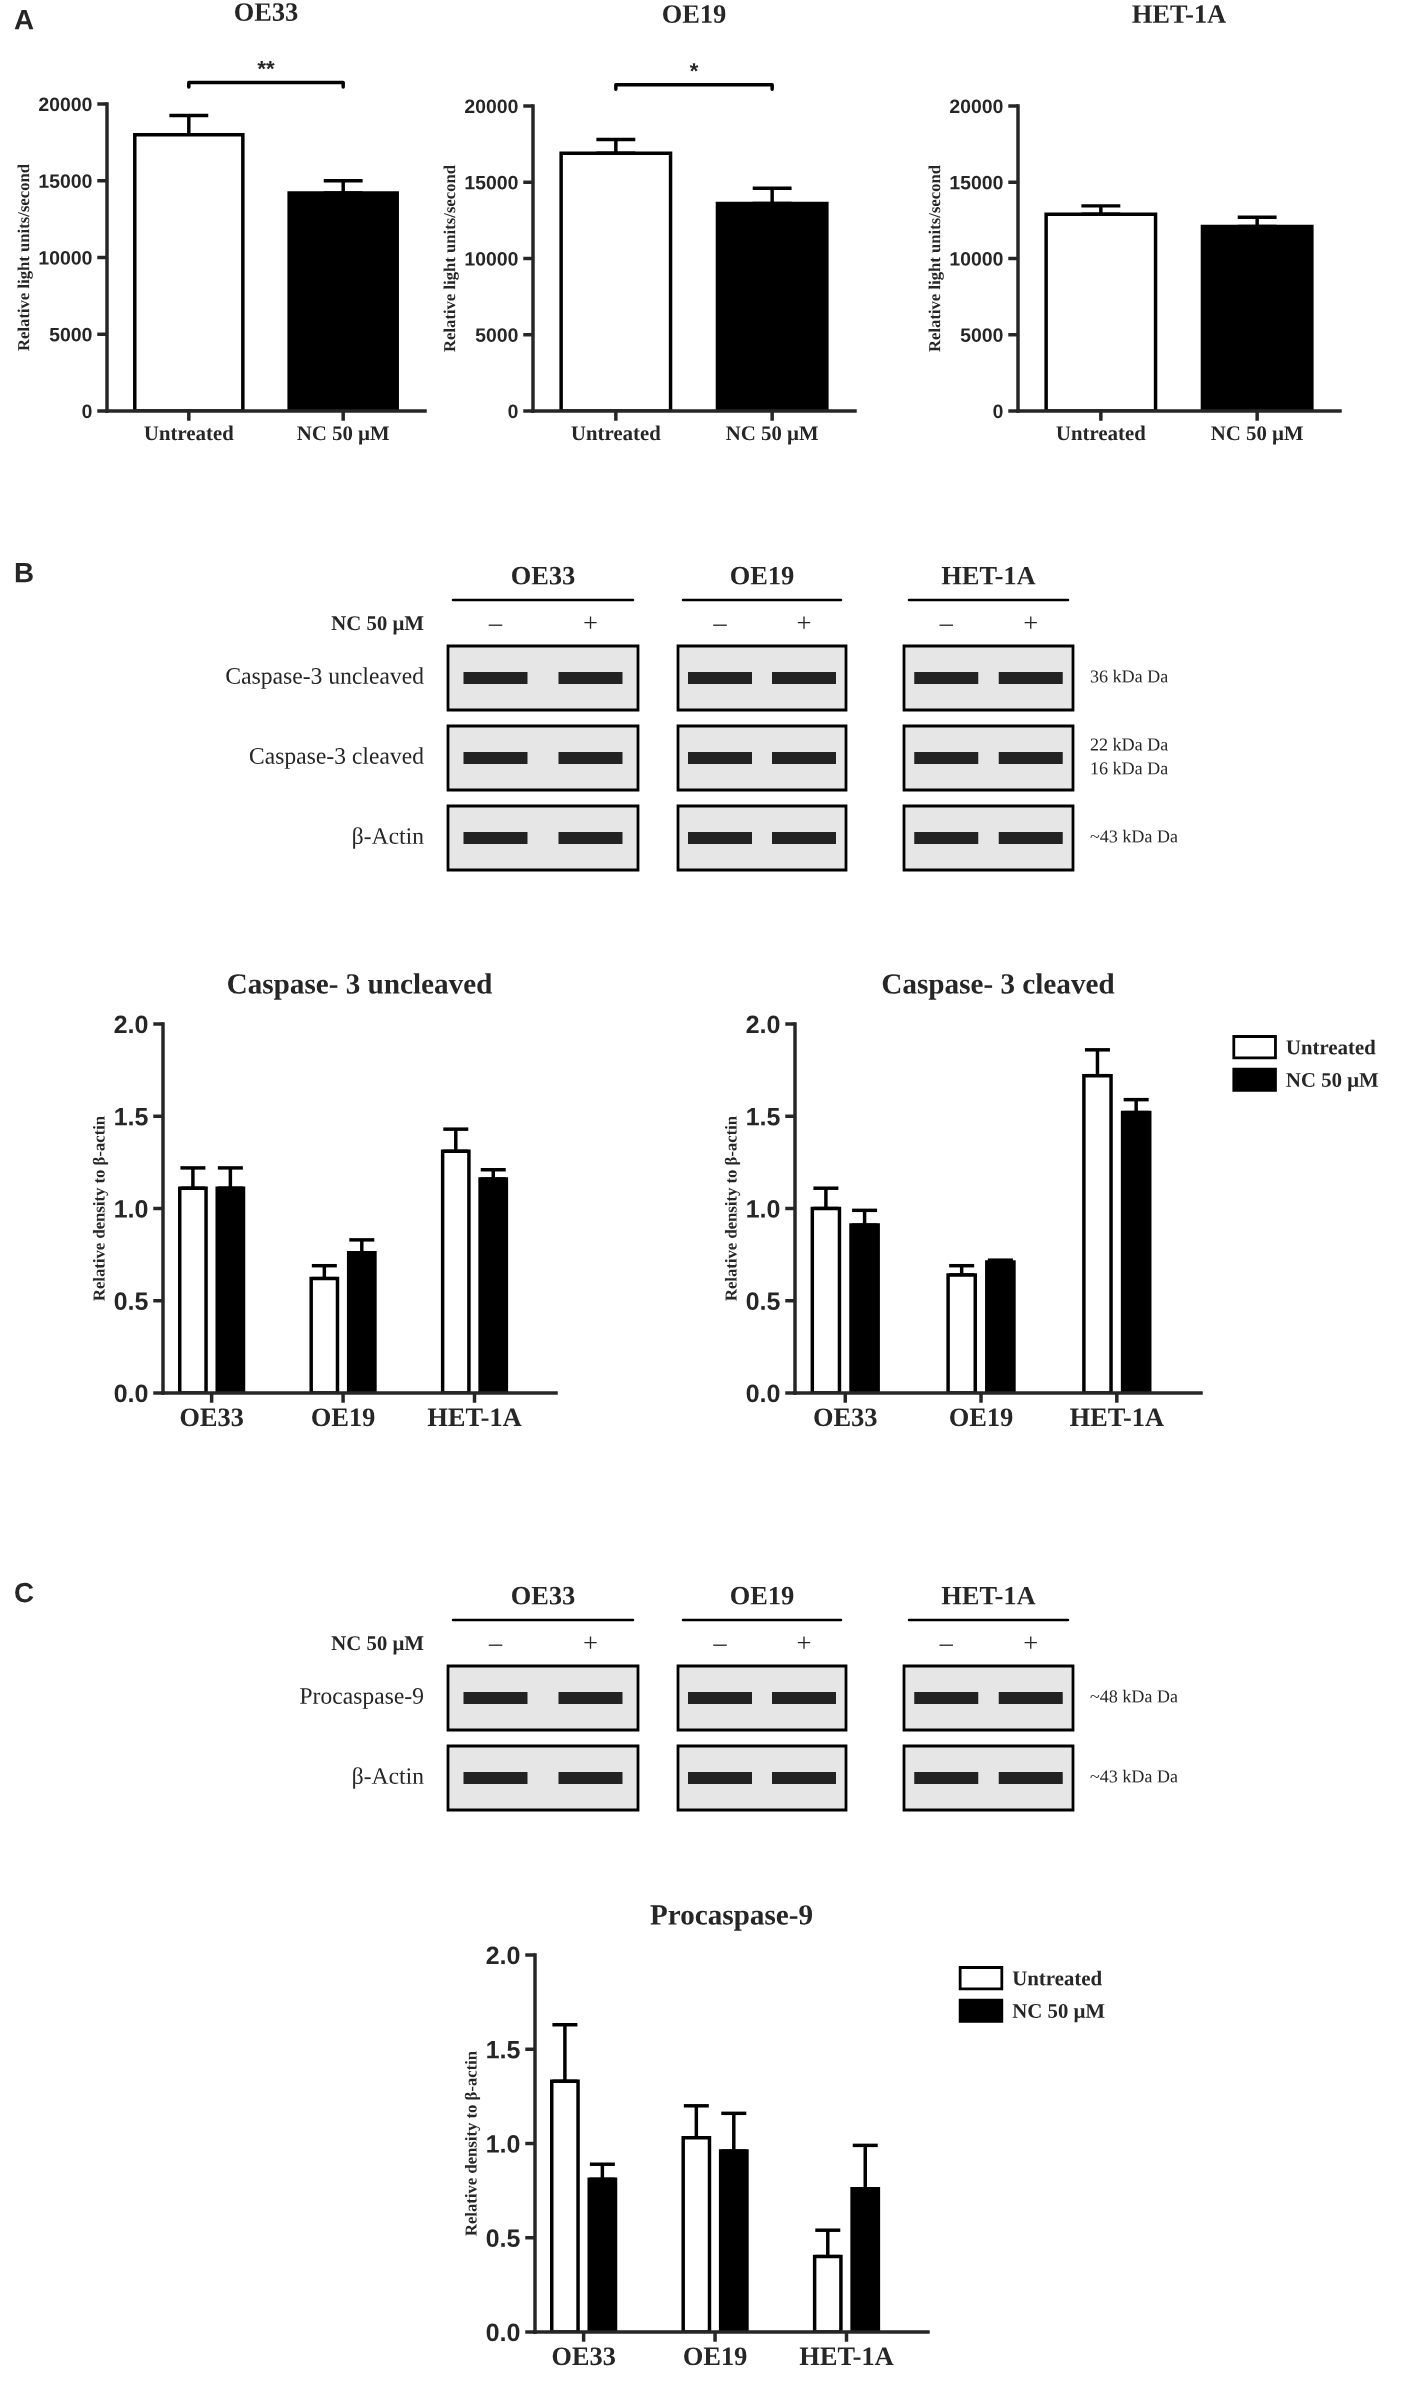 This screenshot has height=2392, width=1417. I want to click on text: C, so click(24, 1592).